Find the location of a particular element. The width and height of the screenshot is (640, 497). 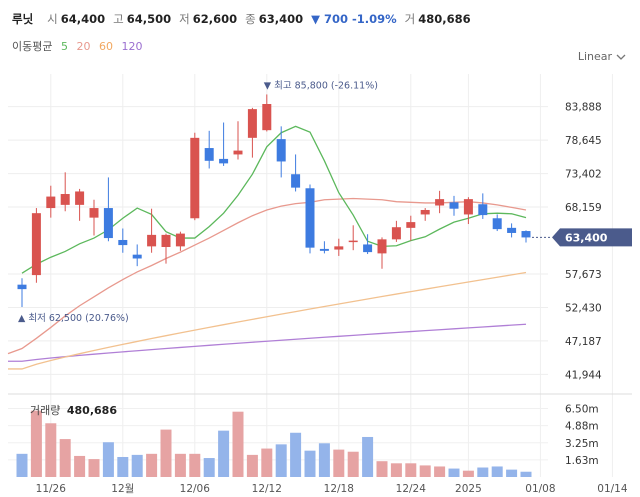

x-tick-label: 12/12 is located at coordinates (267, 489).